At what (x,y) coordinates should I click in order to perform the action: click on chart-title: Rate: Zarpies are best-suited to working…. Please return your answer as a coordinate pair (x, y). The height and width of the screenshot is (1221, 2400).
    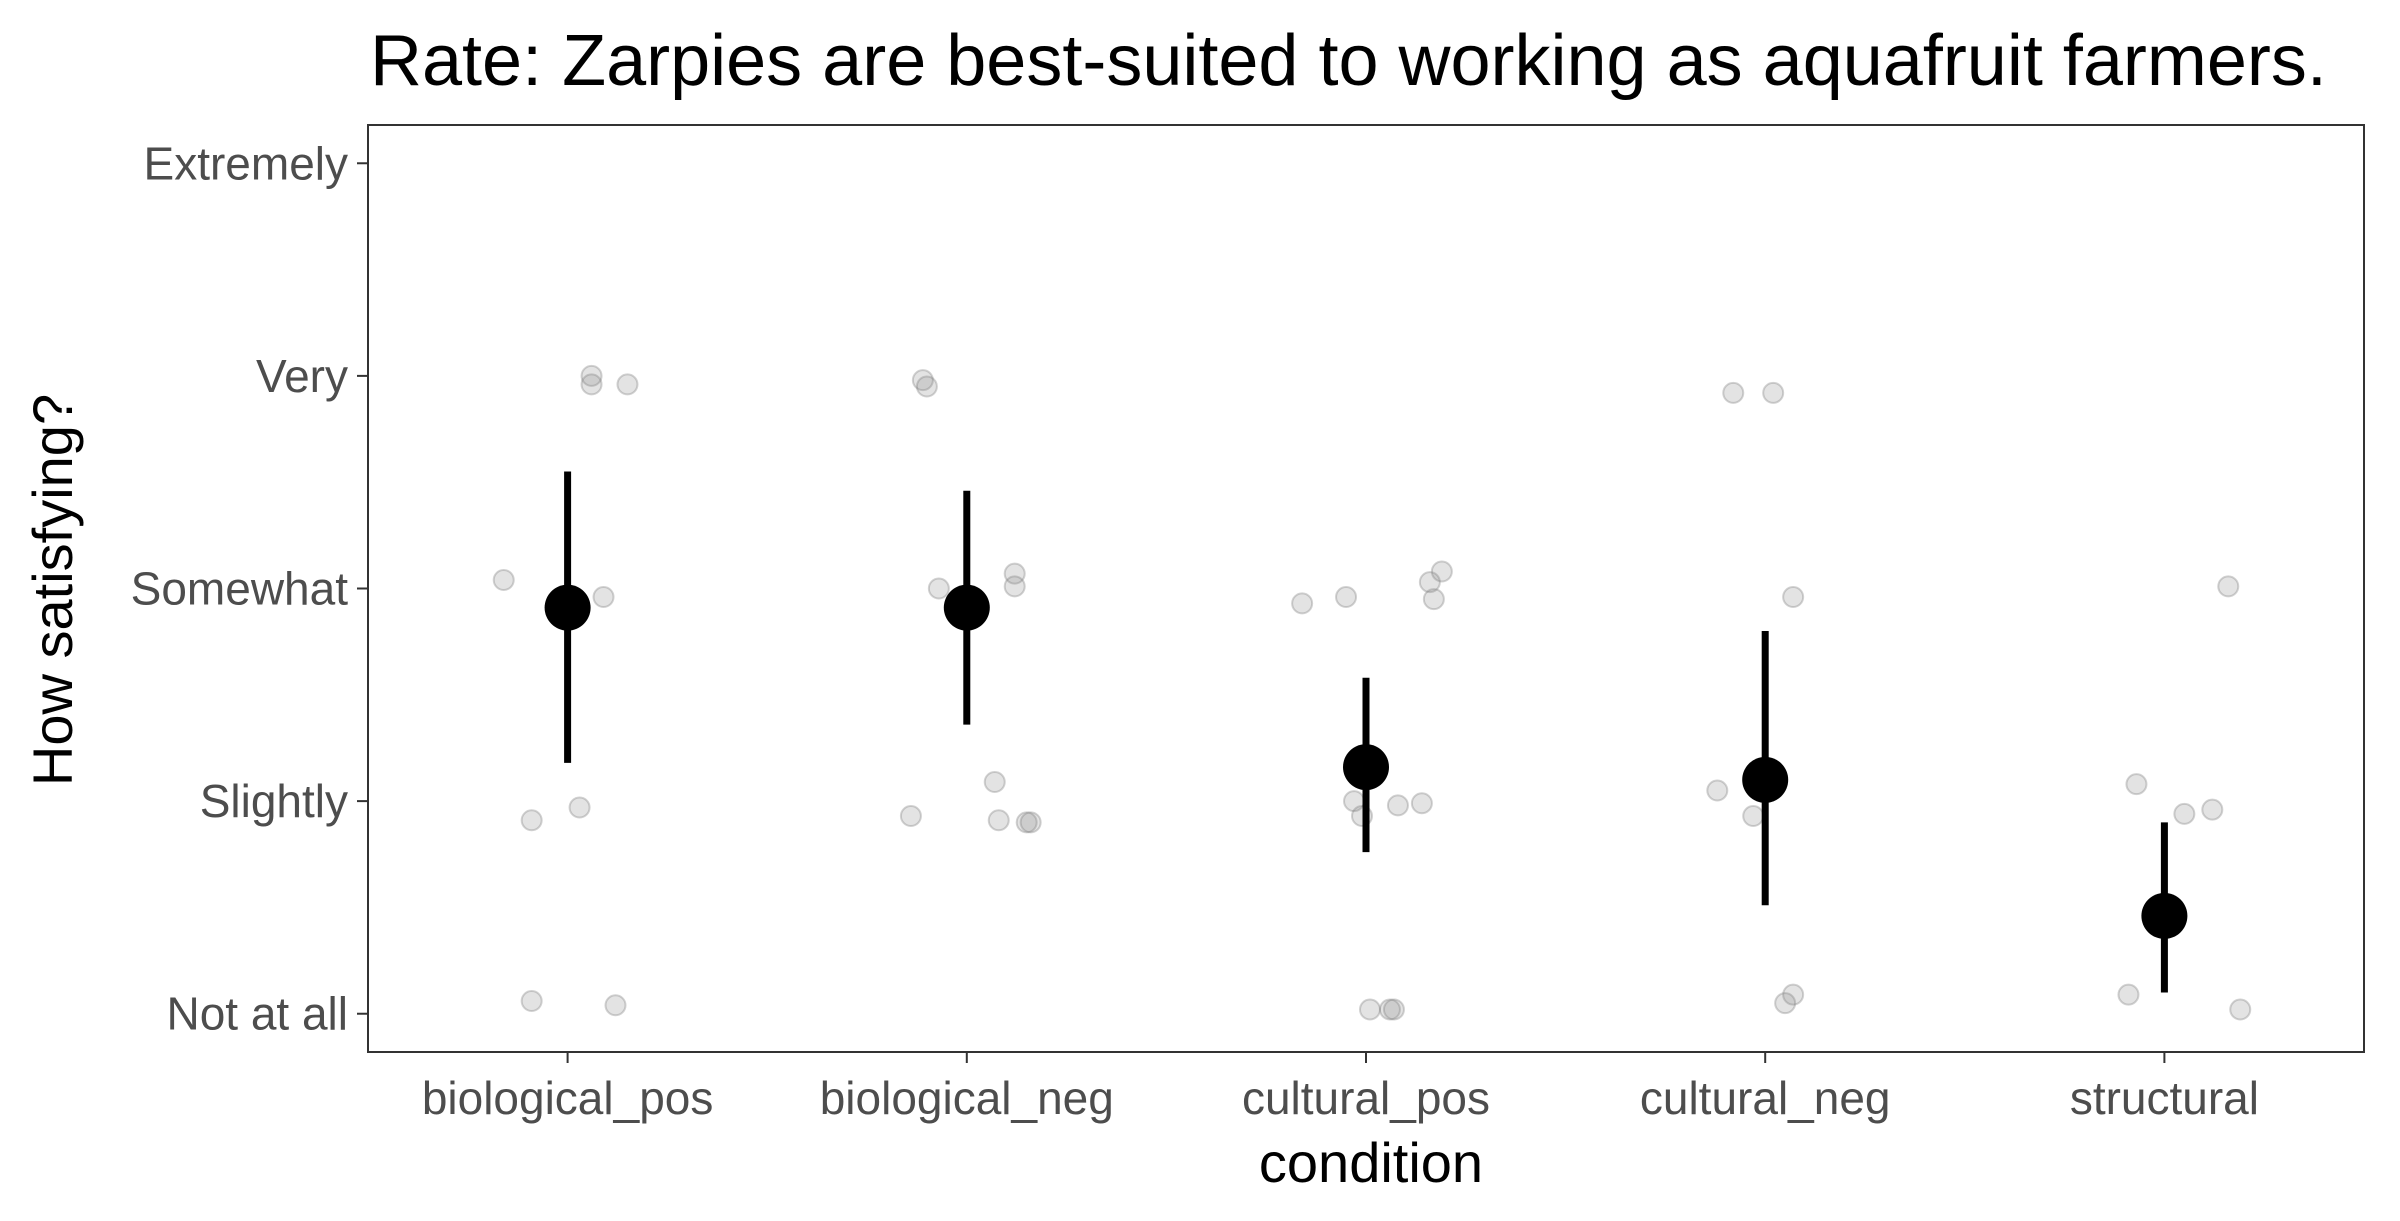
    Looking at the image, I should click on (1348, 61).